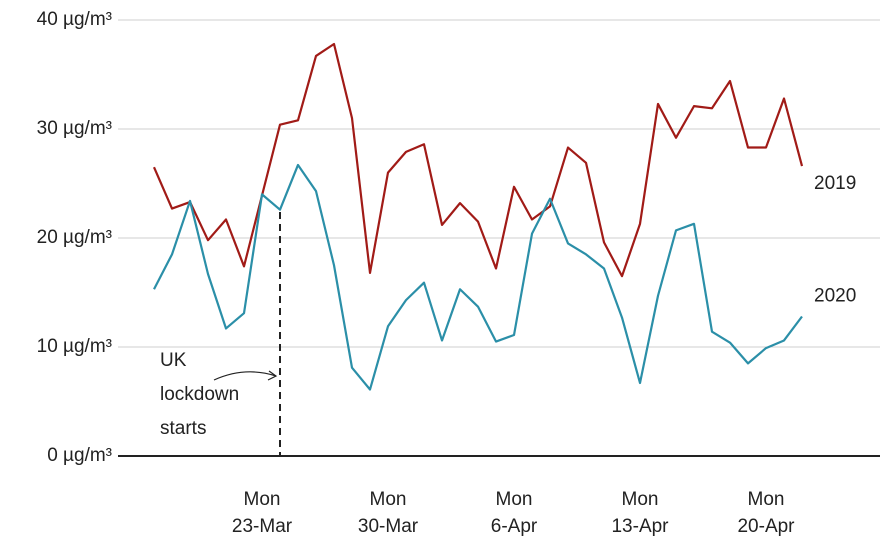  Describe the element at coordinates (74, 128) in the screenshot. I see `y-tick-label: 30 µg/m³` at that location.